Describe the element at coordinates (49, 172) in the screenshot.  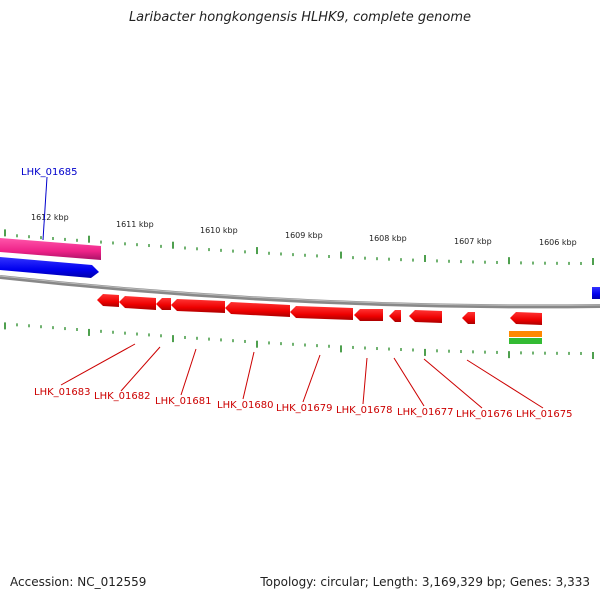
I see `gene-label-lhk-01685: LHK_01685` at that location.